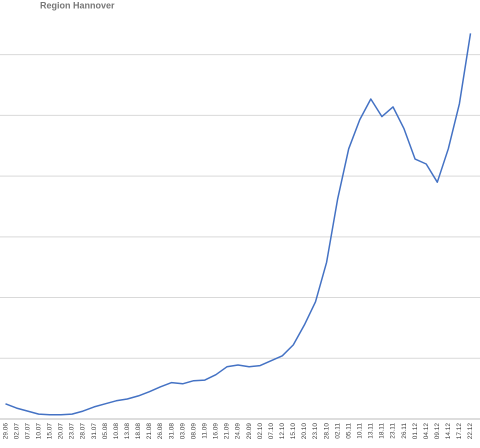 The height and width of the screenshot is (448, 480). I want to click on x-tick-label: 13.08, so click(127, 431).